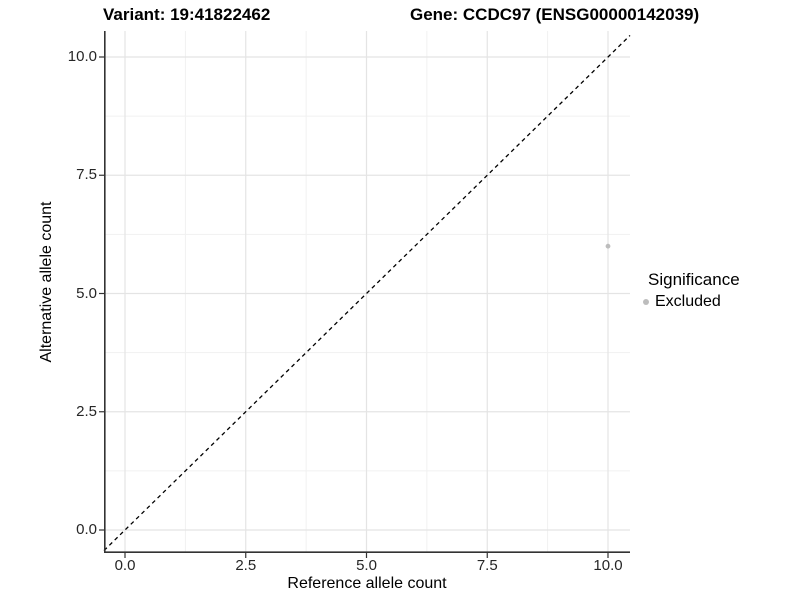  Describe the element at coordinates (608, 246) in the screenshot. I see `data-point` at that location.